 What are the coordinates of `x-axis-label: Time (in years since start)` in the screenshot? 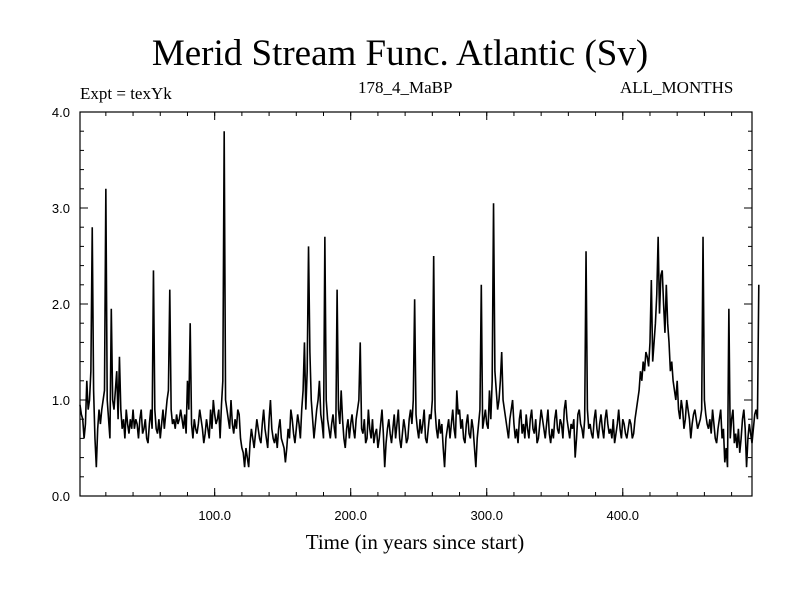 It's located at (415, 542).